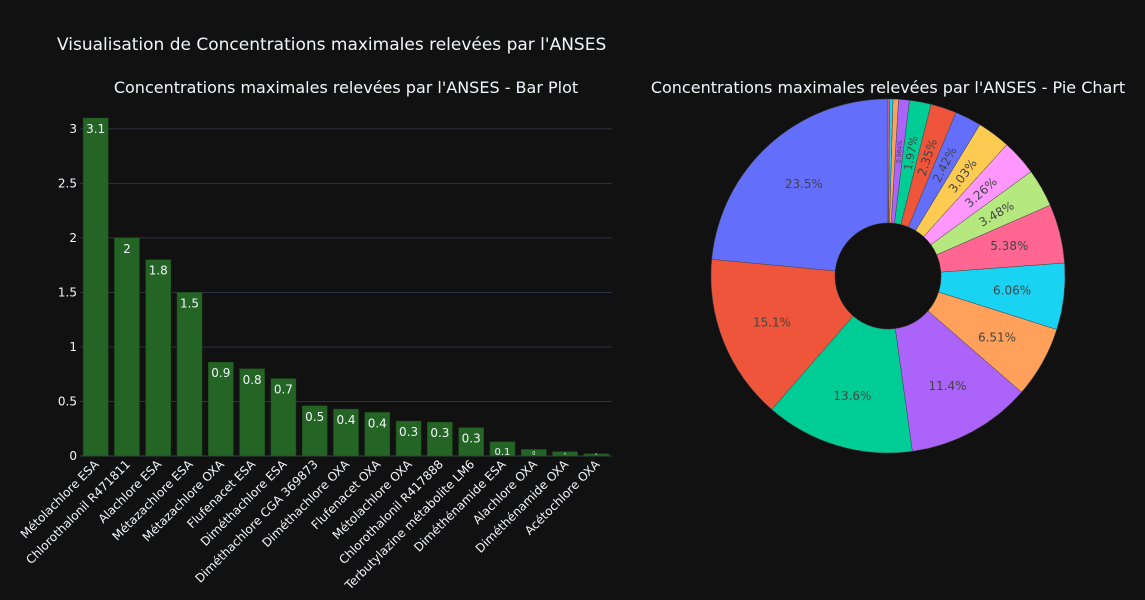  What do you see at coordinates (314, 417) in the screenshot?
I see `bar-data-label: 0.5` at bounding box center [314, 417].